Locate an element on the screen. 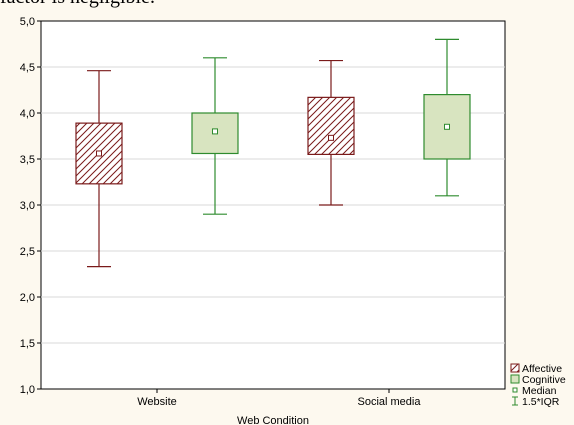 This screenshot has width=574, height=425. box-cognitive-website is located at coordinates (215, 136).